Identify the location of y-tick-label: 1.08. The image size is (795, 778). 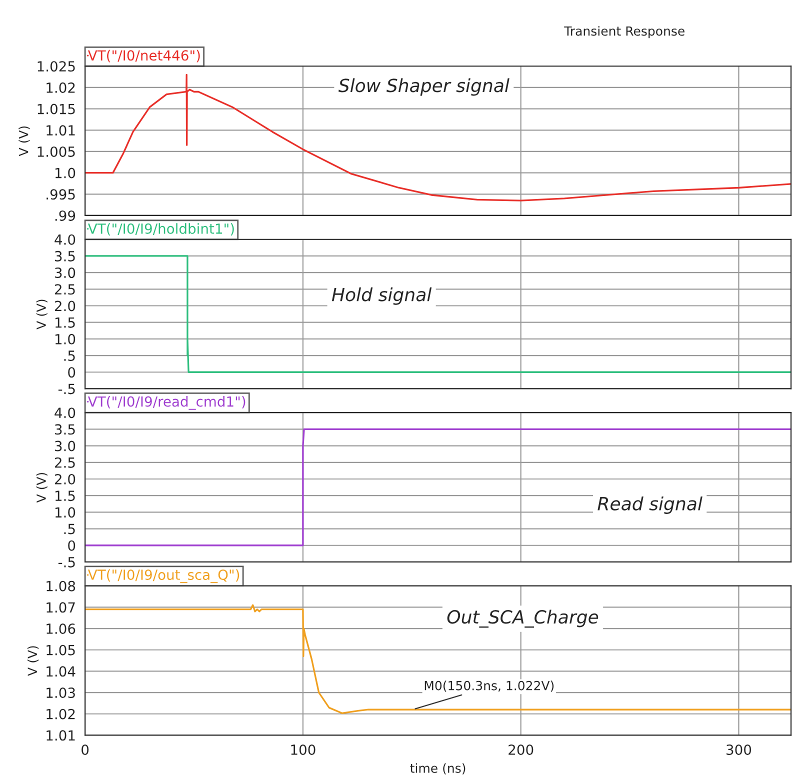
(61, 586).